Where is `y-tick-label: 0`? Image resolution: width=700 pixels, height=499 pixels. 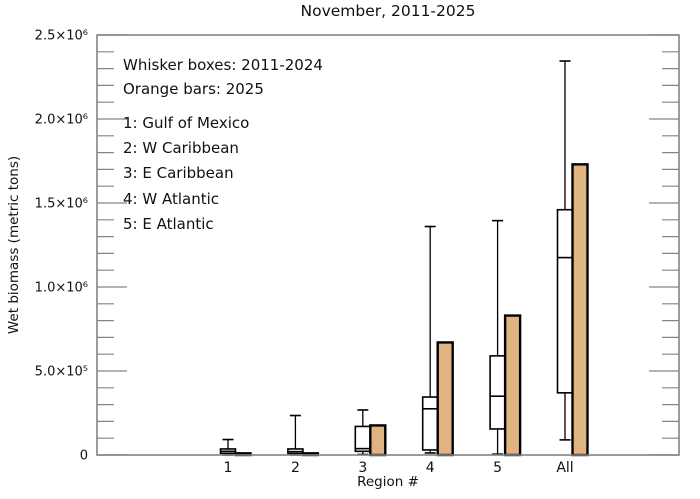 y-tick-label: 0 is located at coordinates (84, 456).